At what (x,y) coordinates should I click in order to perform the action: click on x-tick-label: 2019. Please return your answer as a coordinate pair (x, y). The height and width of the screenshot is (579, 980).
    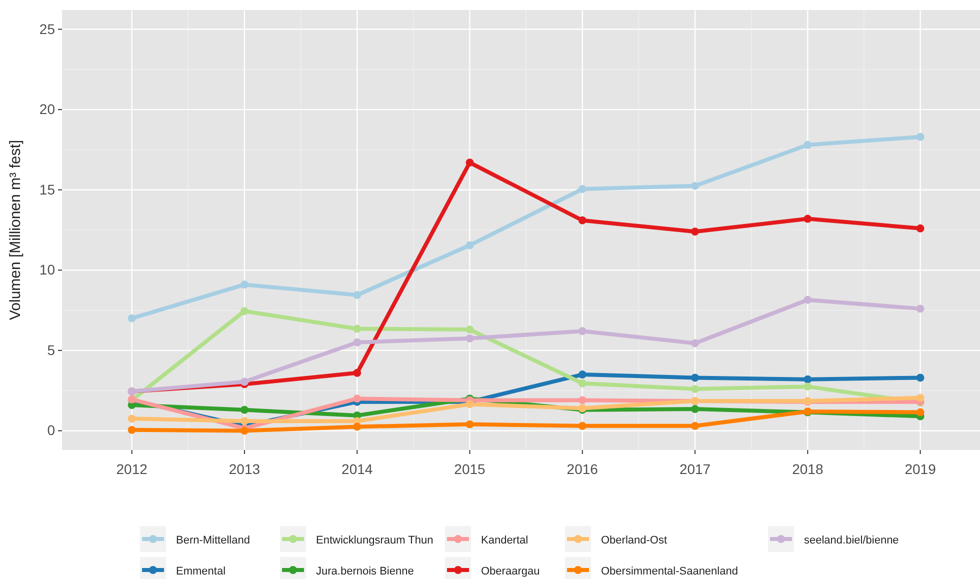
    Looking at the image, I should click on (920, 468).